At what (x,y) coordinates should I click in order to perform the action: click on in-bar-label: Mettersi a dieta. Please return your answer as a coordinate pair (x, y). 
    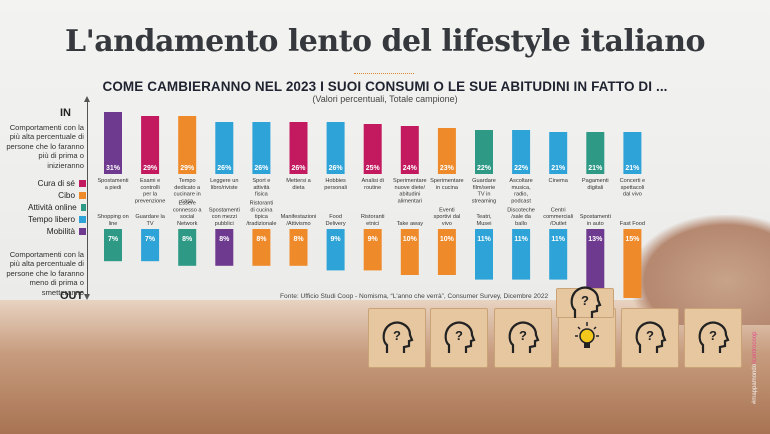
    Looking at the image, I should click on (298, 184).